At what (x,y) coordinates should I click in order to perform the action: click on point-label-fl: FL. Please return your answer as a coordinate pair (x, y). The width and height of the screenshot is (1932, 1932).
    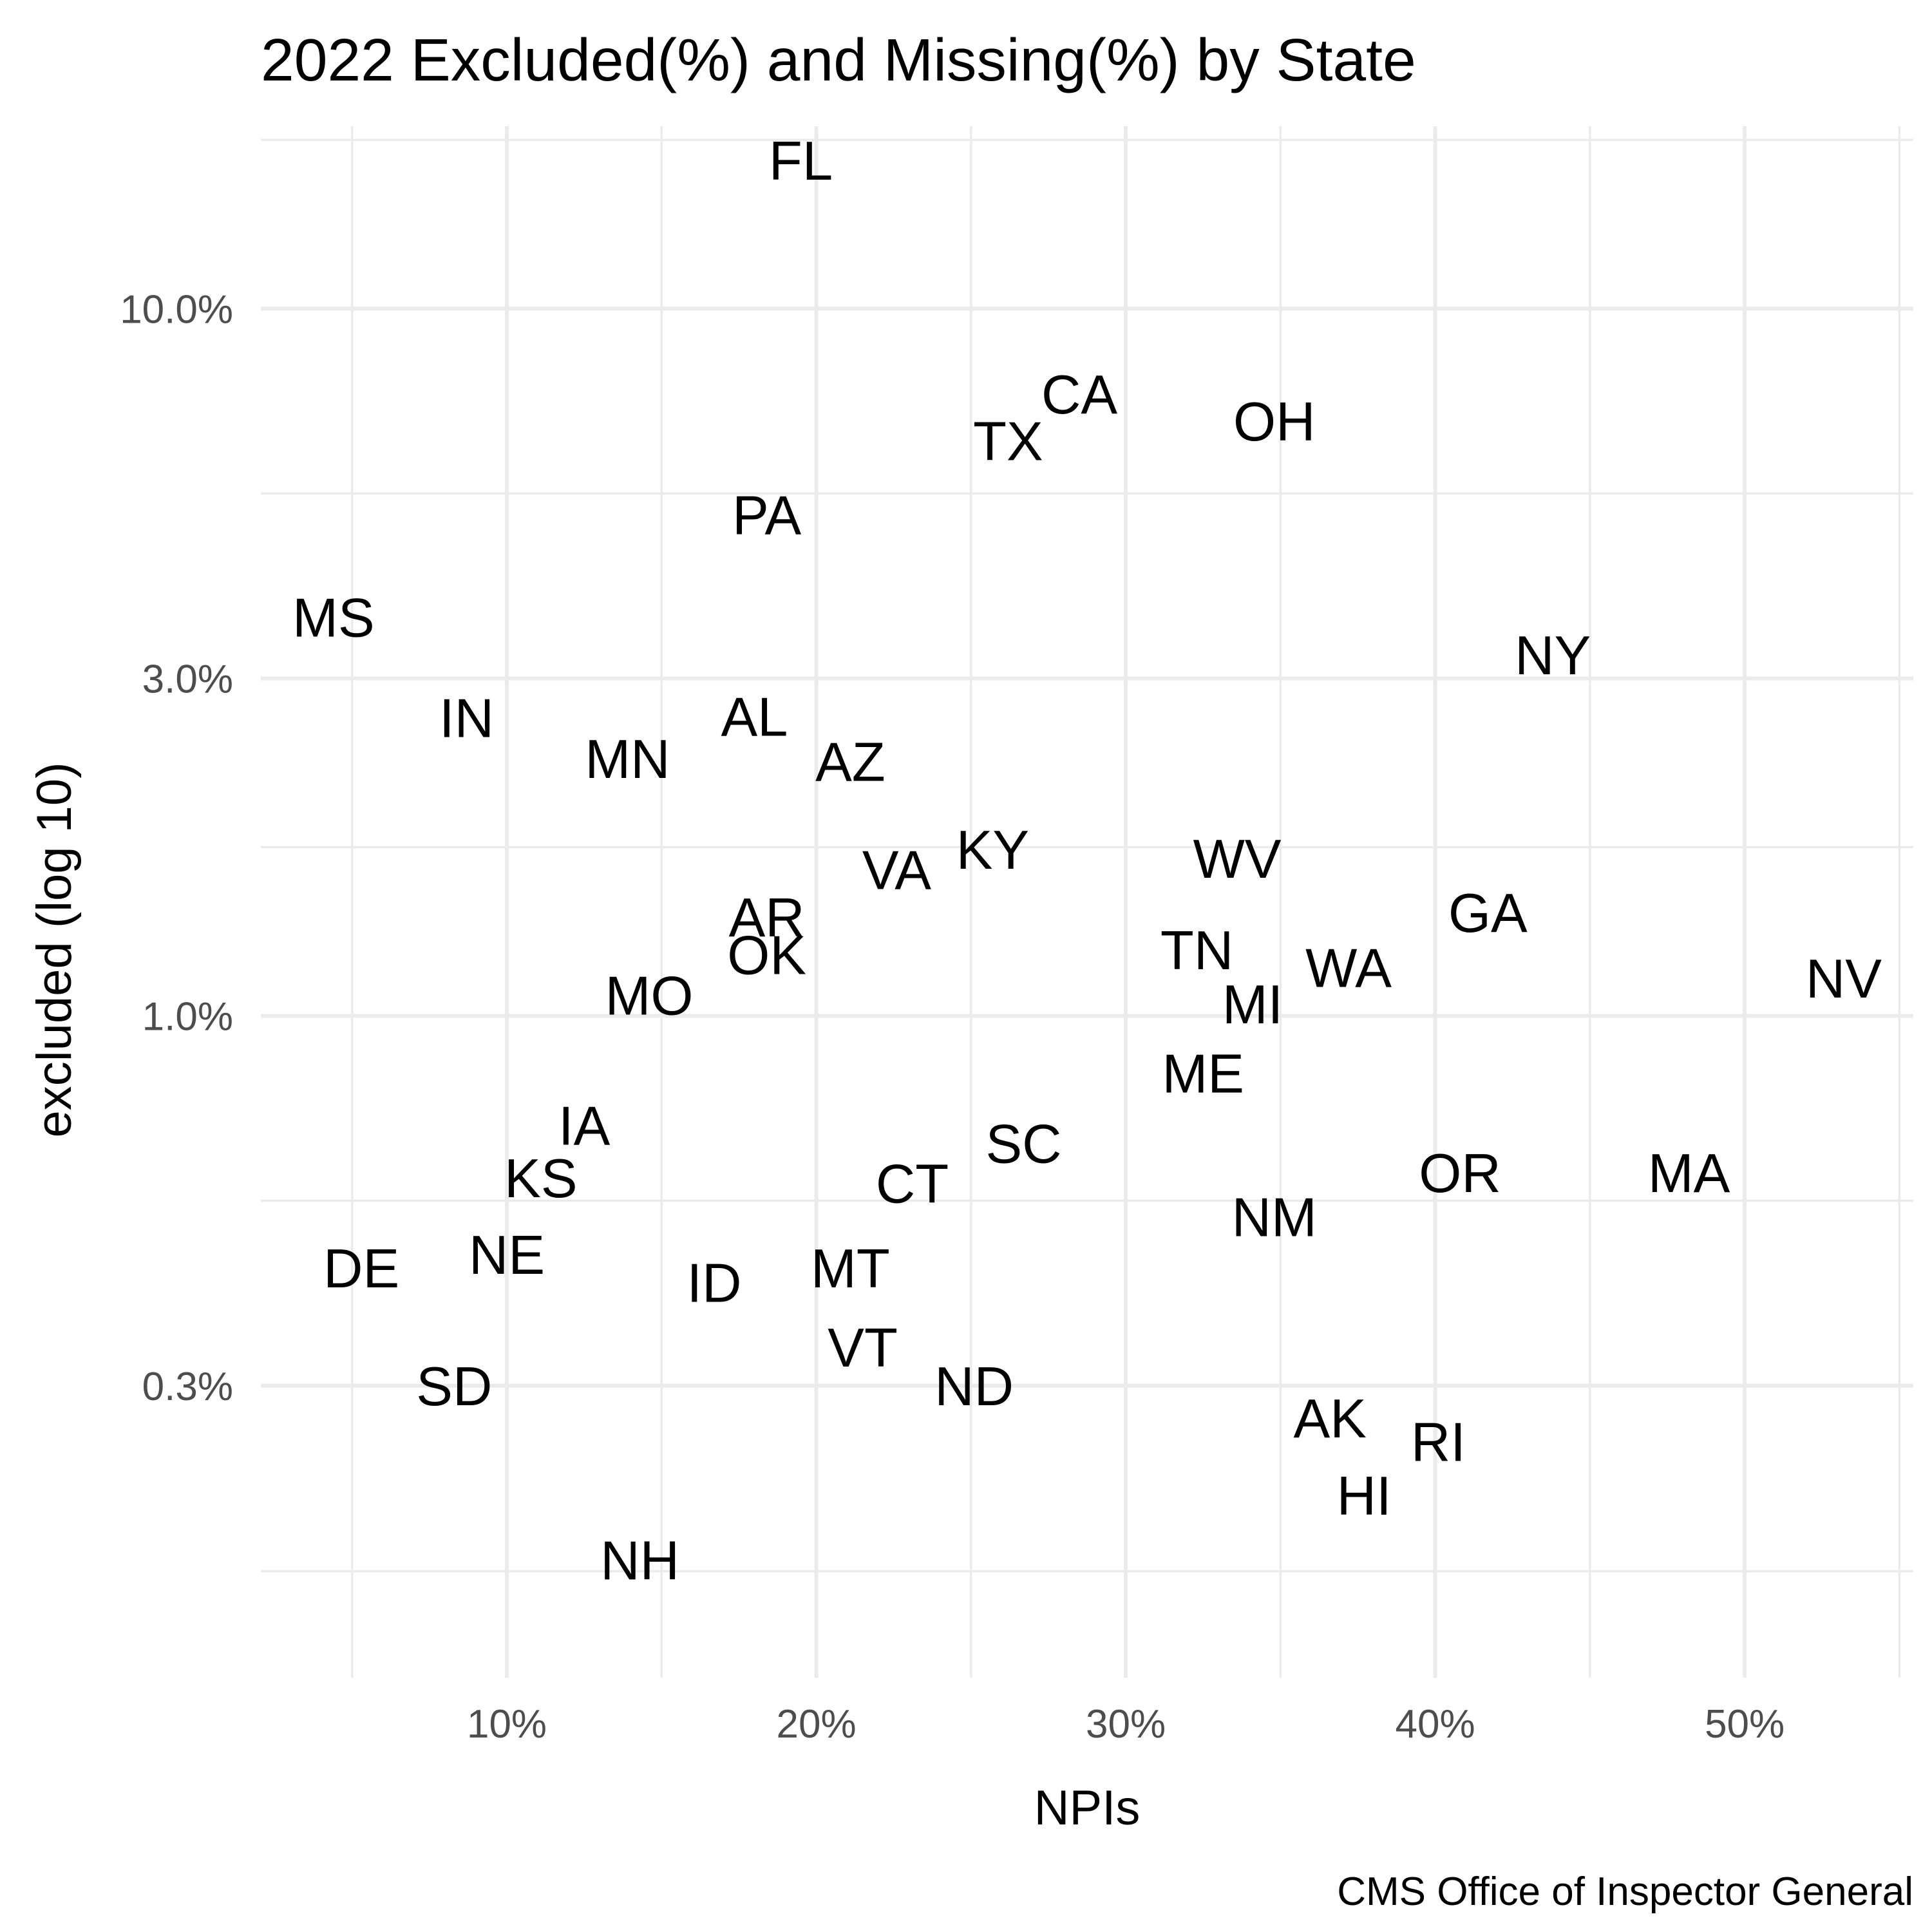
    Looking at the image, I should click on (801, 161).